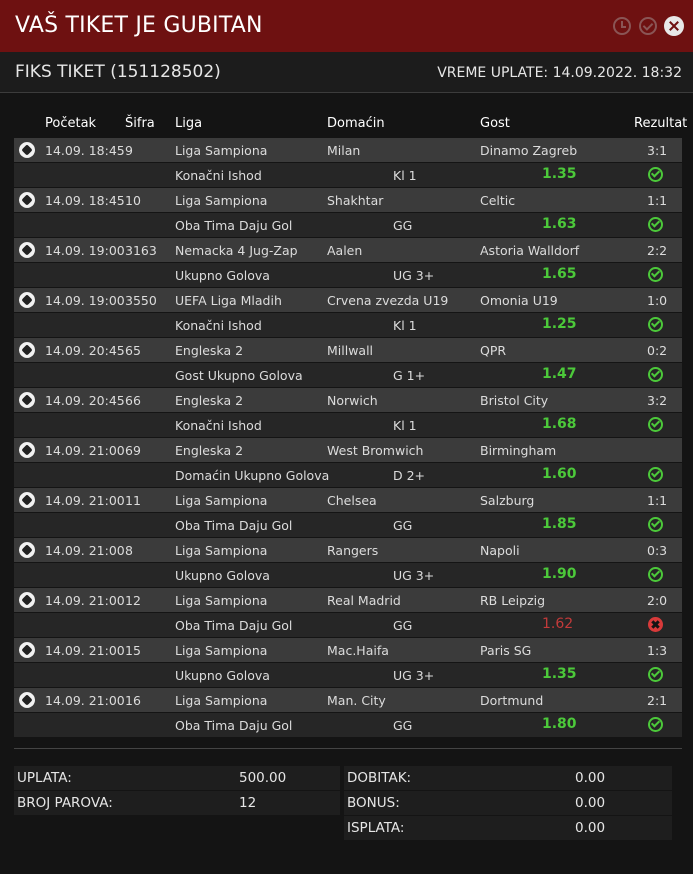 Image resolution: width=693 pixels, height=874 pixels. Describe the element at coordinates (348, 748) in the screenshot. I see `summary-divider` at that location.